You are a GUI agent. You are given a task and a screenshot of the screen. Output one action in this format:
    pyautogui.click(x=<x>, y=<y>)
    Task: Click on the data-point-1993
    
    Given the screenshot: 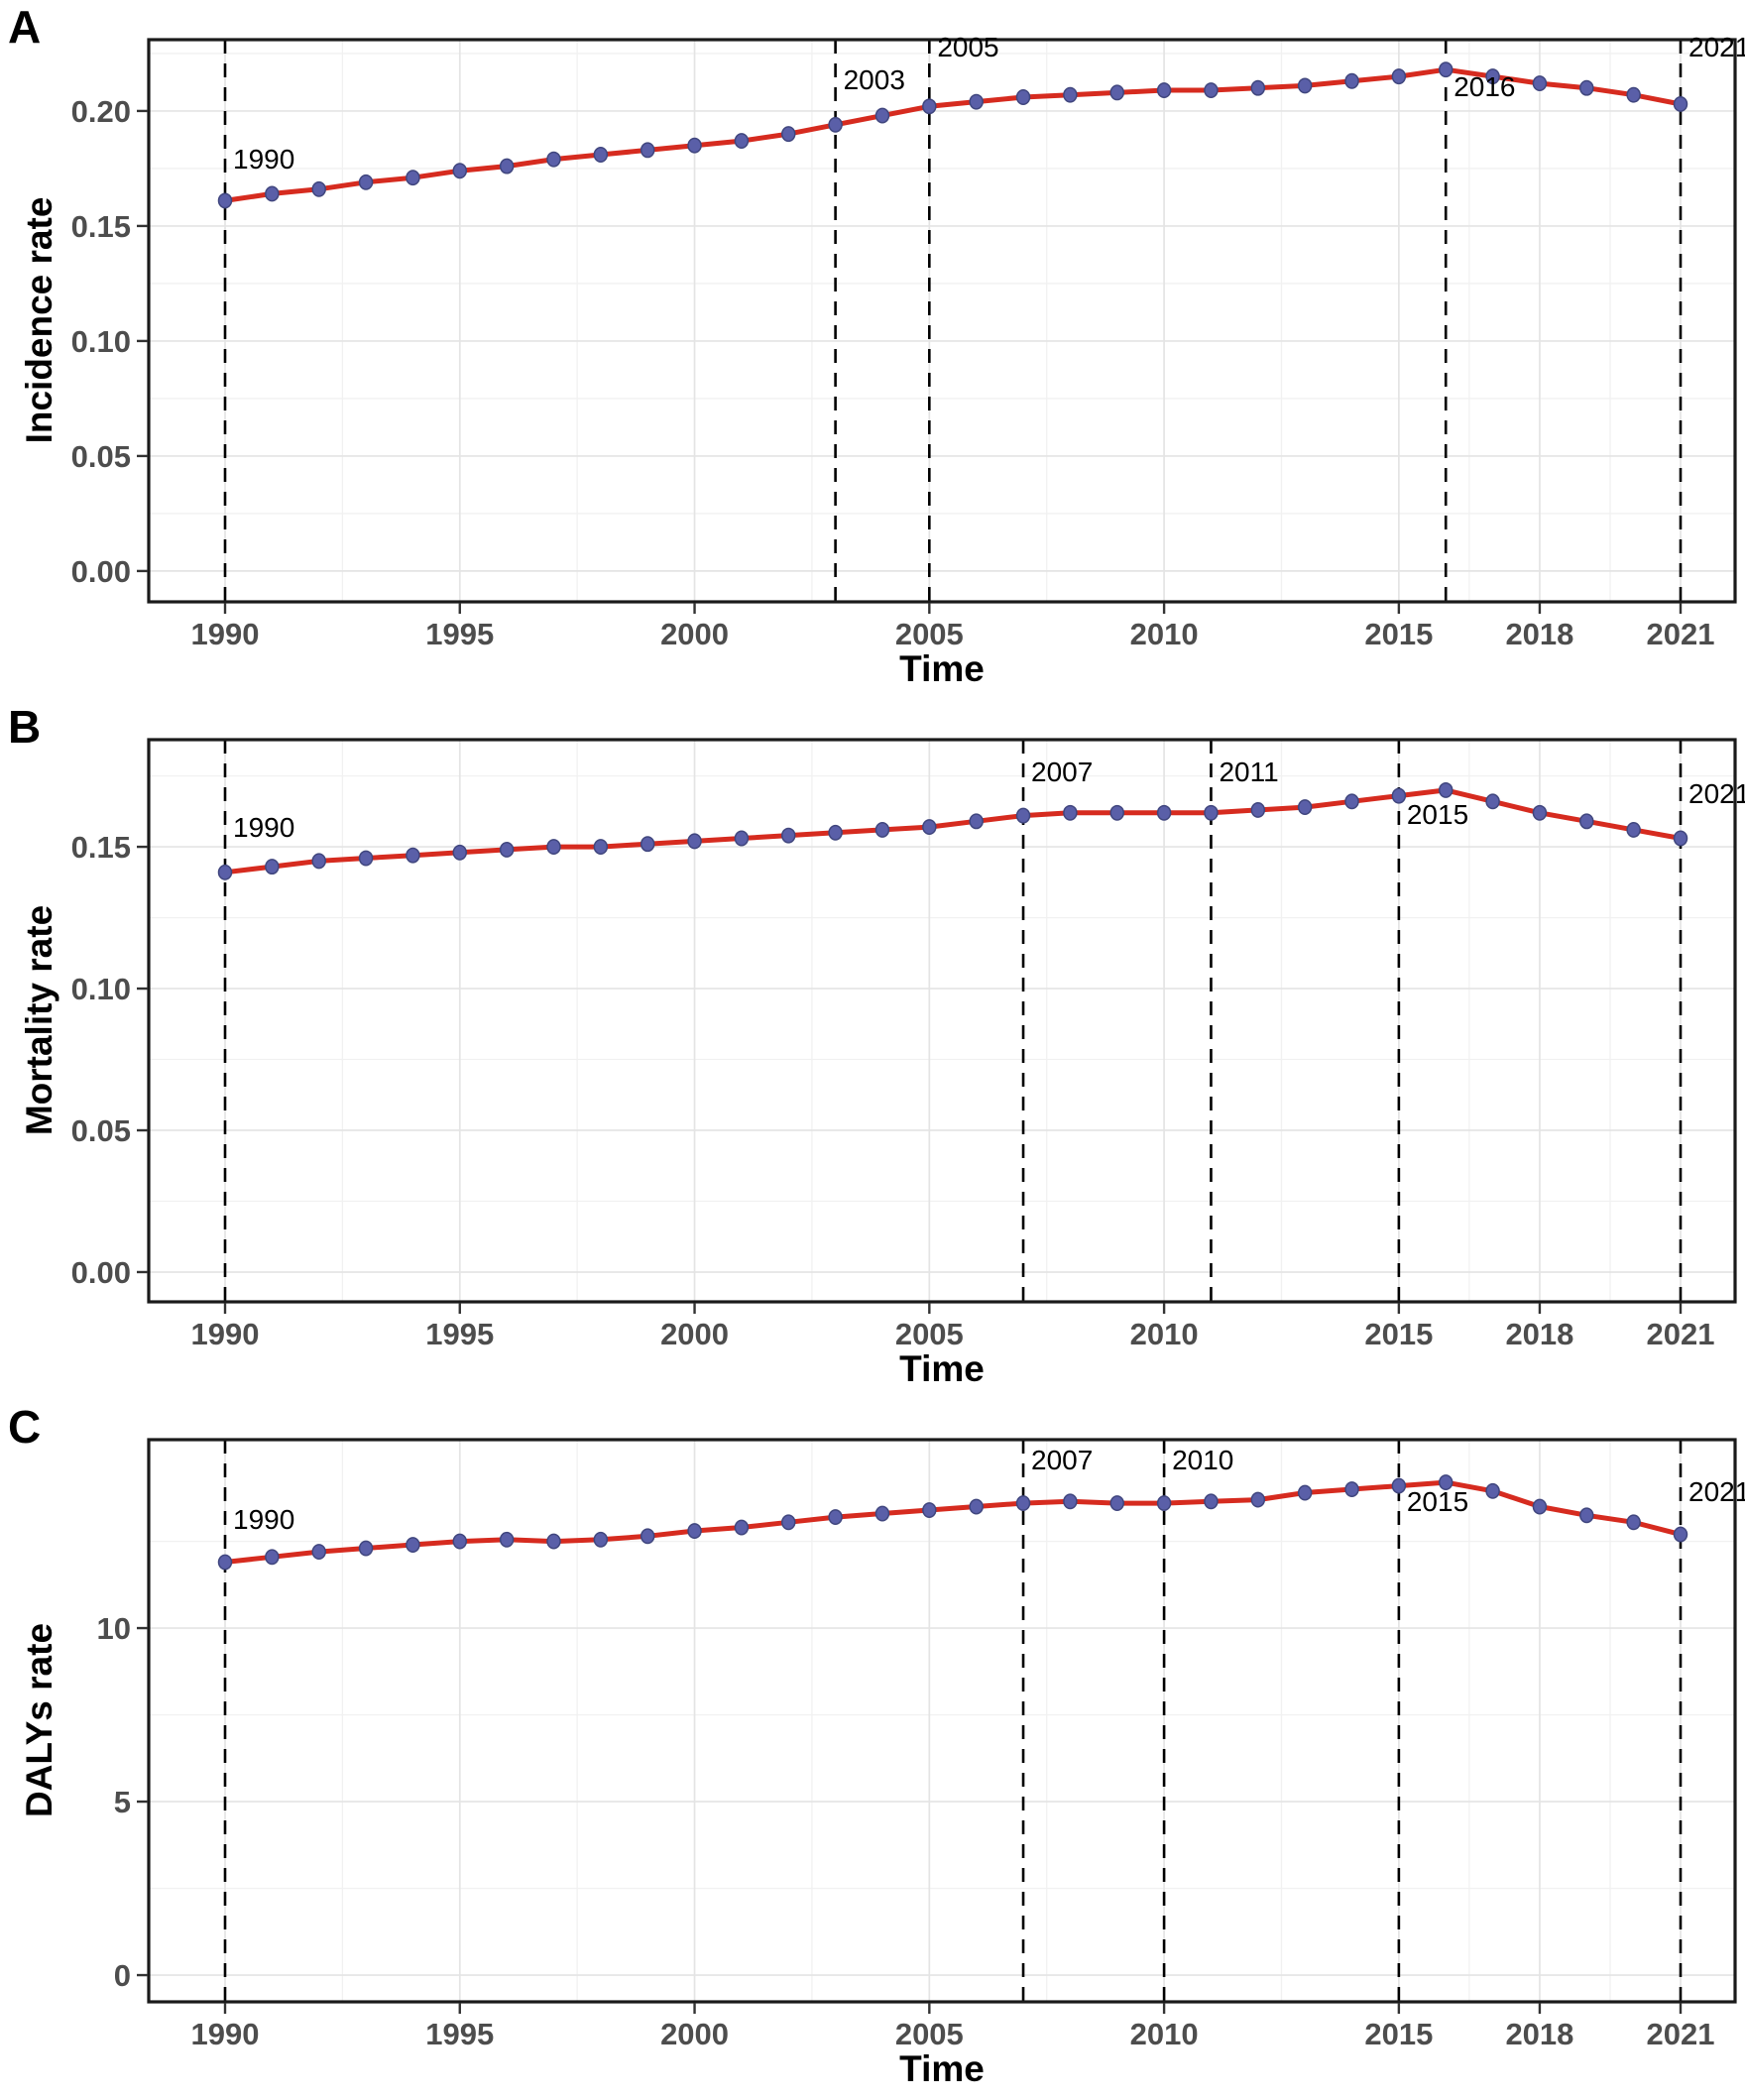 What is the action you would take?
    pyautogui.click(x=366, y=1548)
    